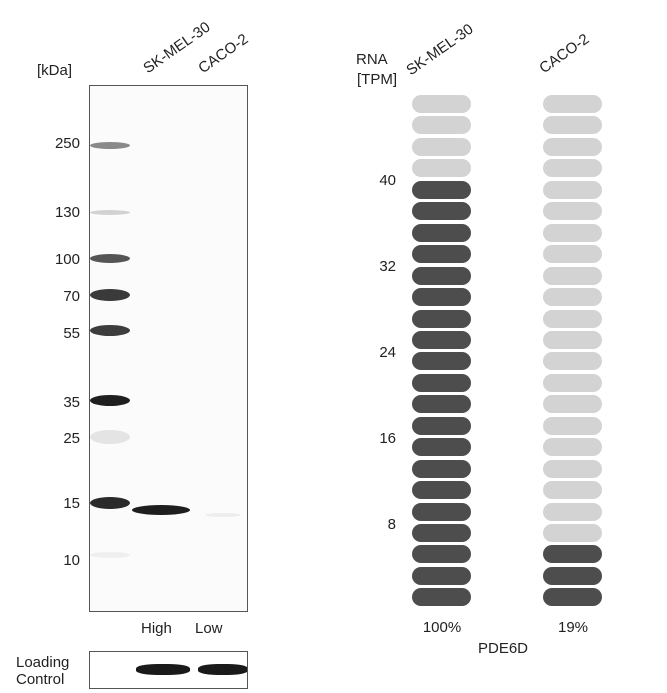  Describe the element at coordinates (43, 662) in the screenshot. I see `loading-control-label-line1: Loading` at that location.